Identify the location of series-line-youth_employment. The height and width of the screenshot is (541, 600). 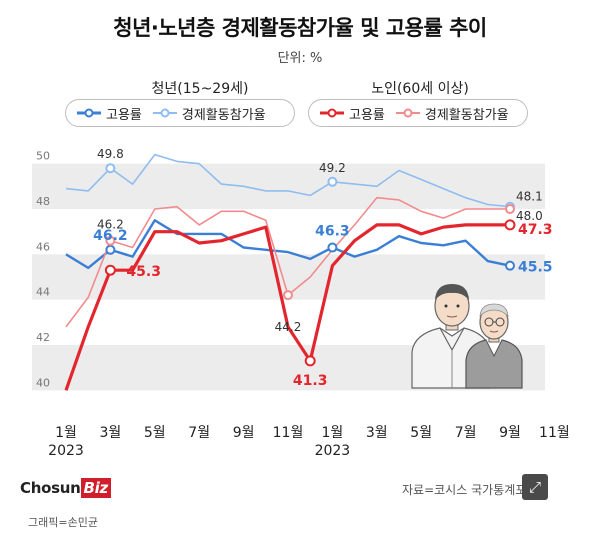
(288, 244).